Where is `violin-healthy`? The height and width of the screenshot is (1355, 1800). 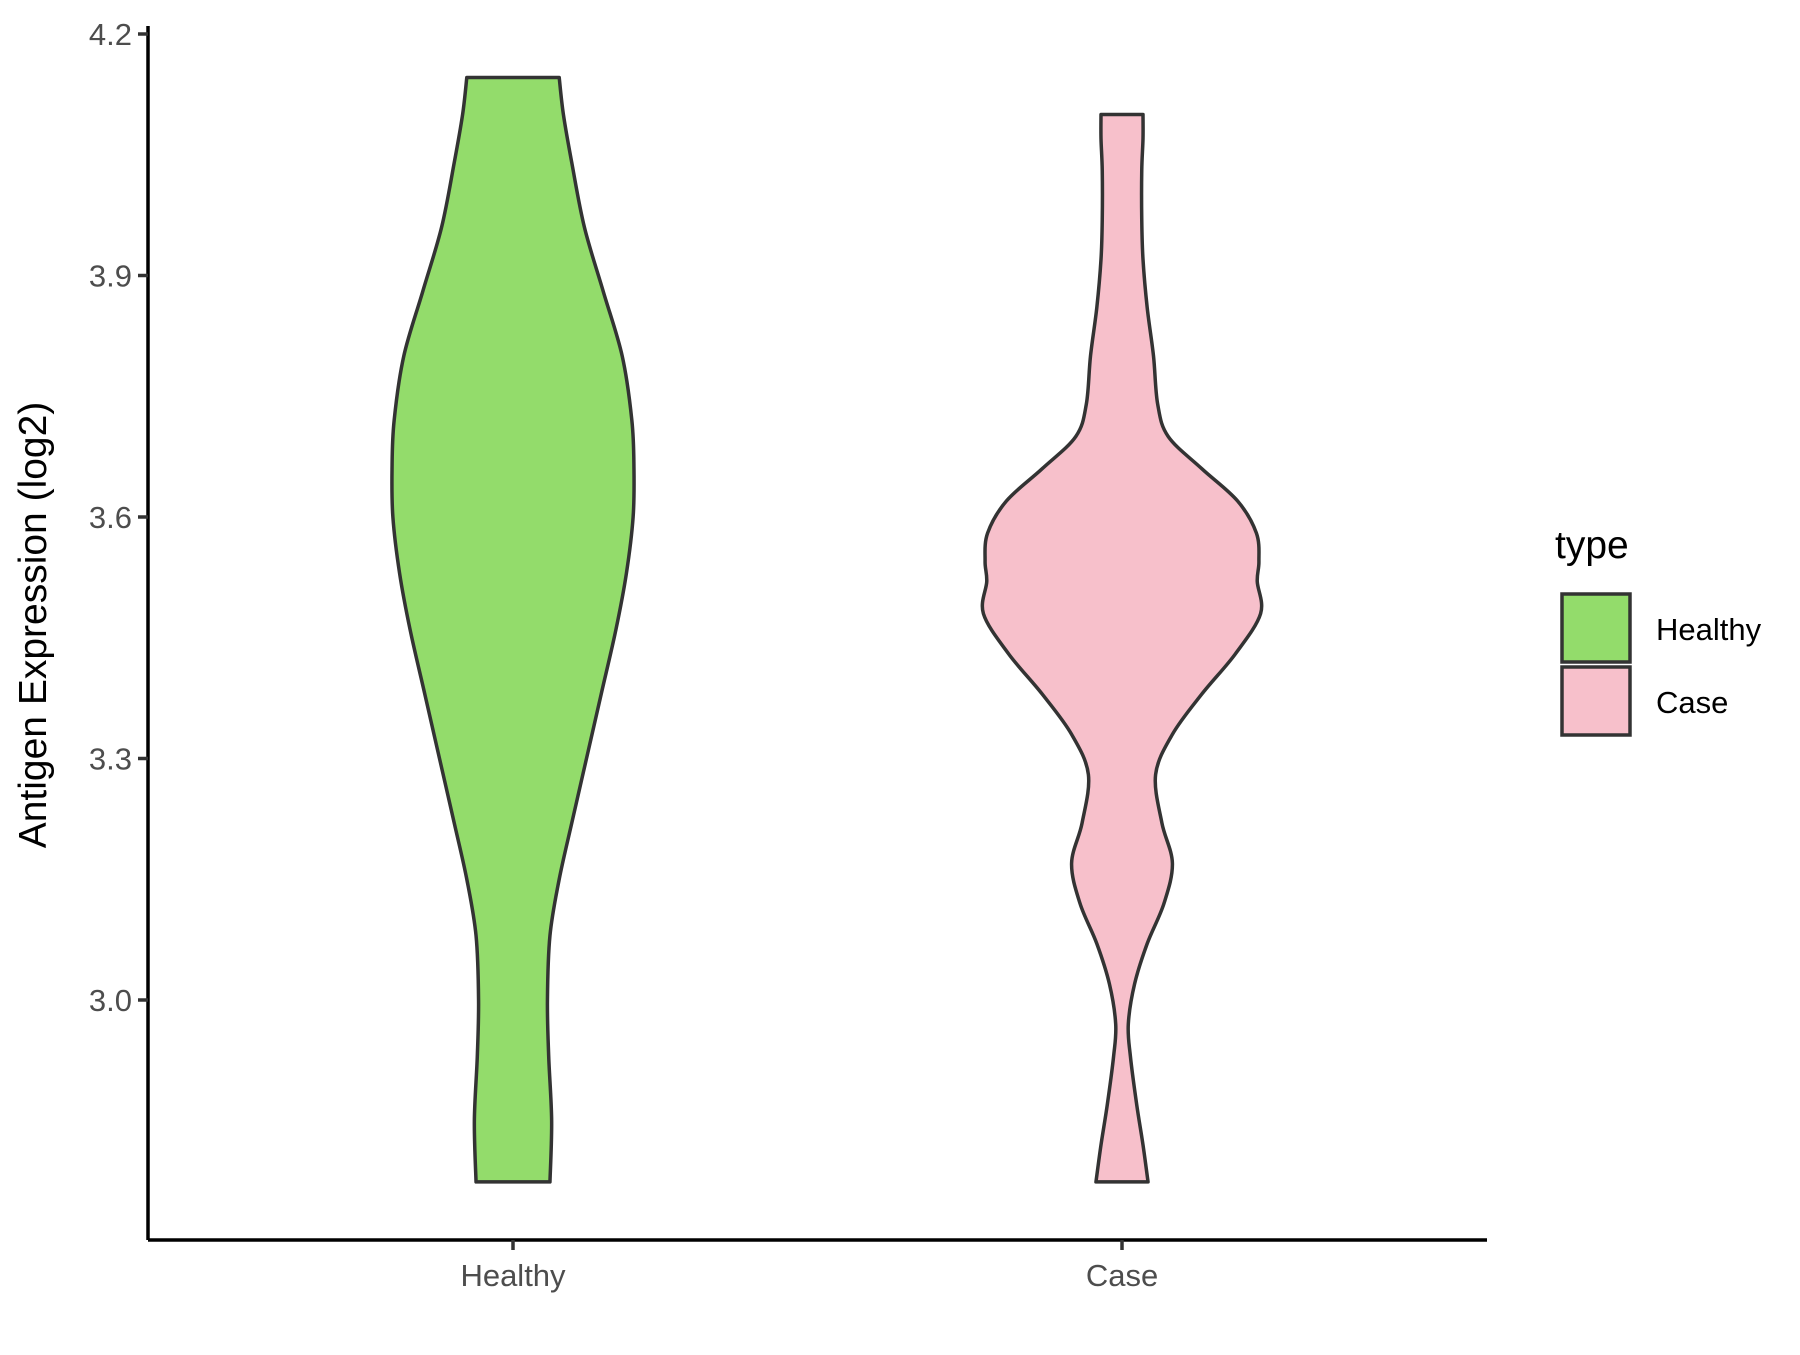 violin-healthy is located at coordinates (513, 629).